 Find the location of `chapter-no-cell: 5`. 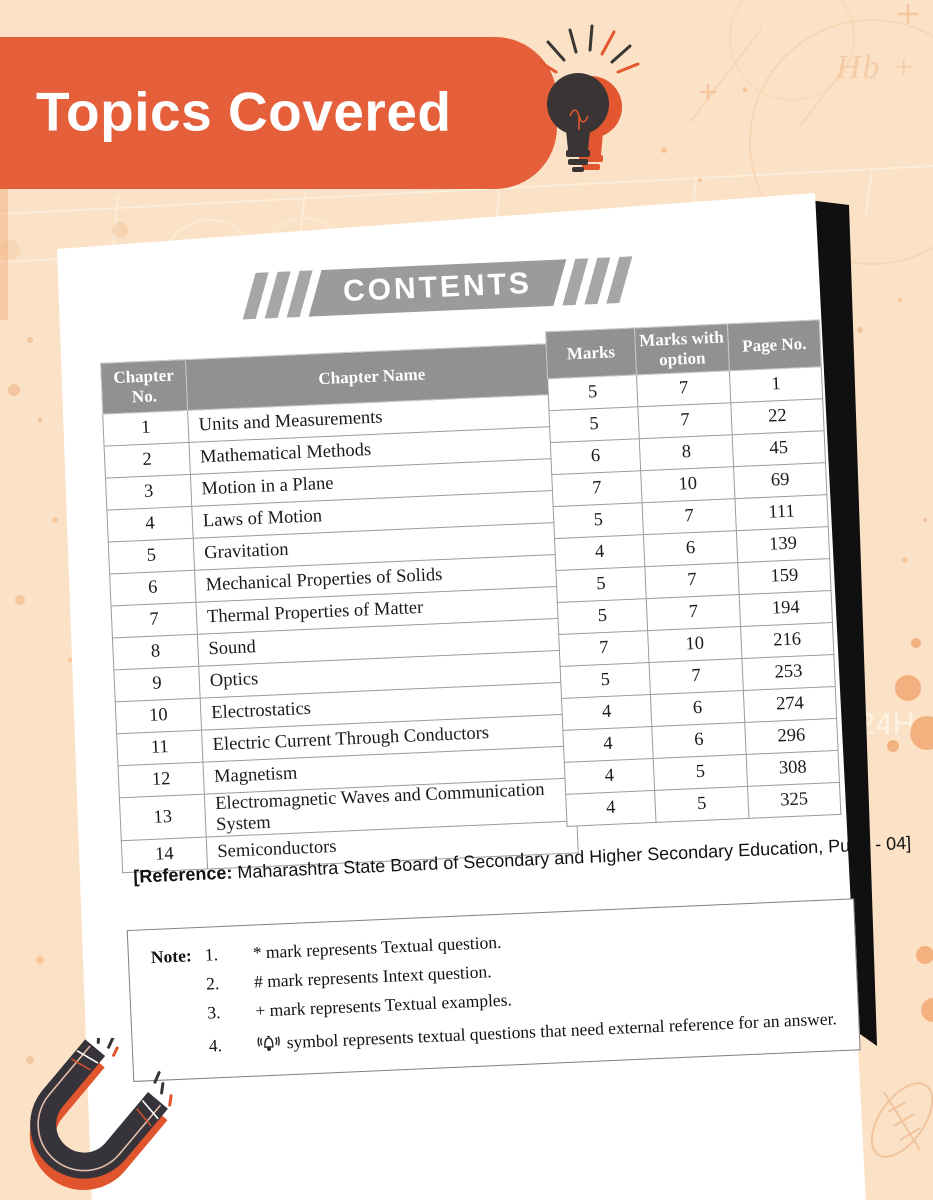

chapter-no-cell: 5 is located at coordinates (151, 556).